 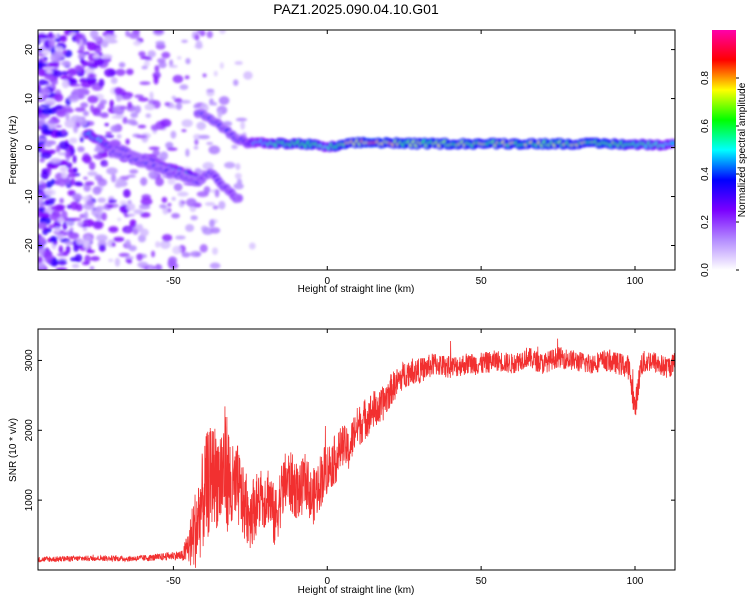 What do you see at coordinates (356, 590) in the screenshot?
I see `snr-x-label: Height of straight line (km)` at bounding box center [356, 590].